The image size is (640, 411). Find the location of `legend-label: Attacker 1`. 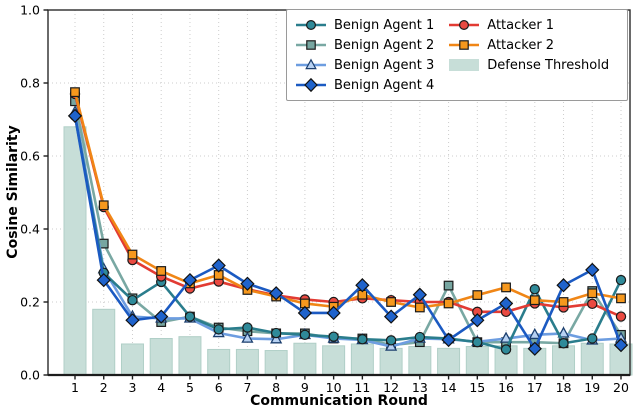

legend-label: Attacker 1 is located at coordinates (521, 25).